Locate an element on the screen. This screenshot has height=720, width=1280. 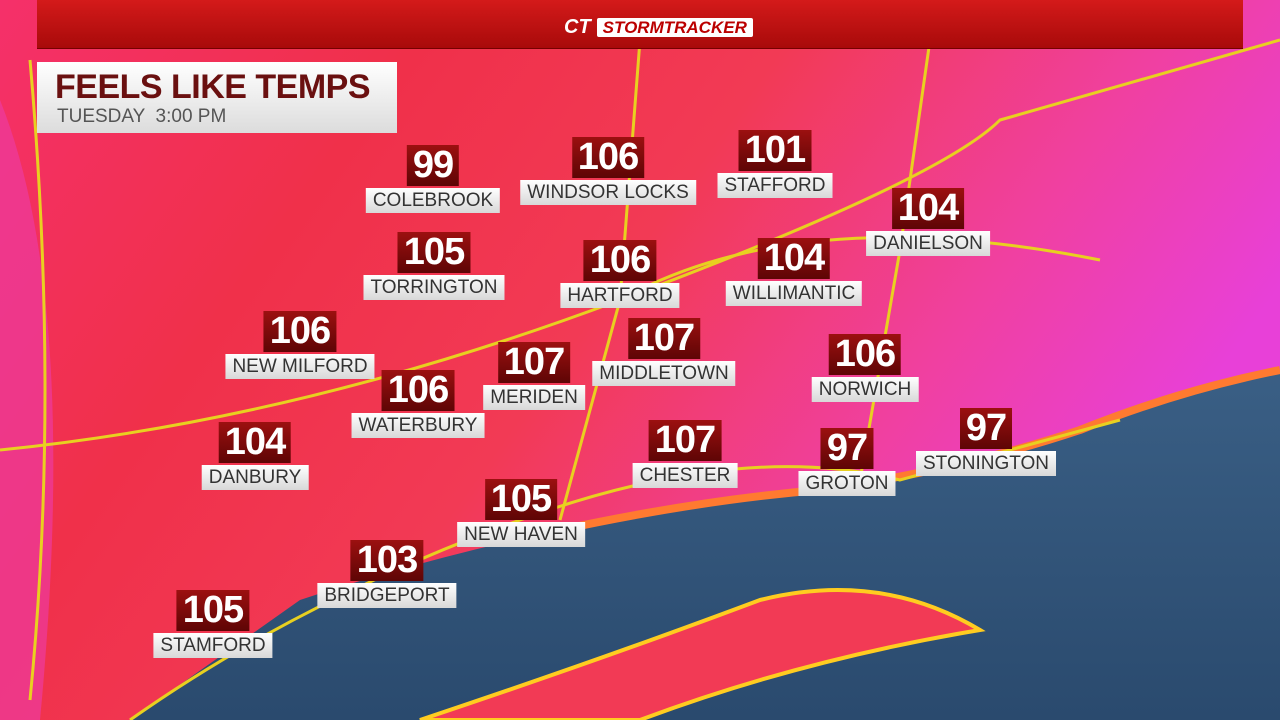
temperature: 103 is located at coordinates (387, 560).